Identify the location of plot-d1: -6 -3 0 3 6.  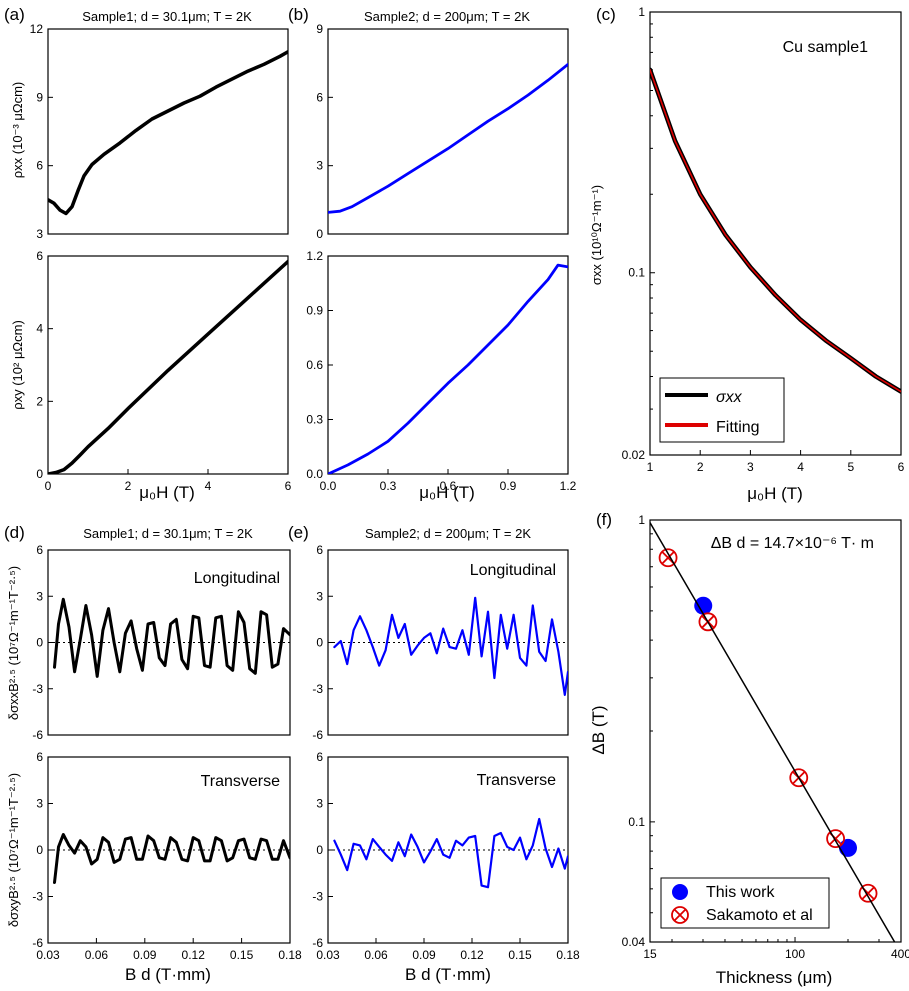
(161, 642).